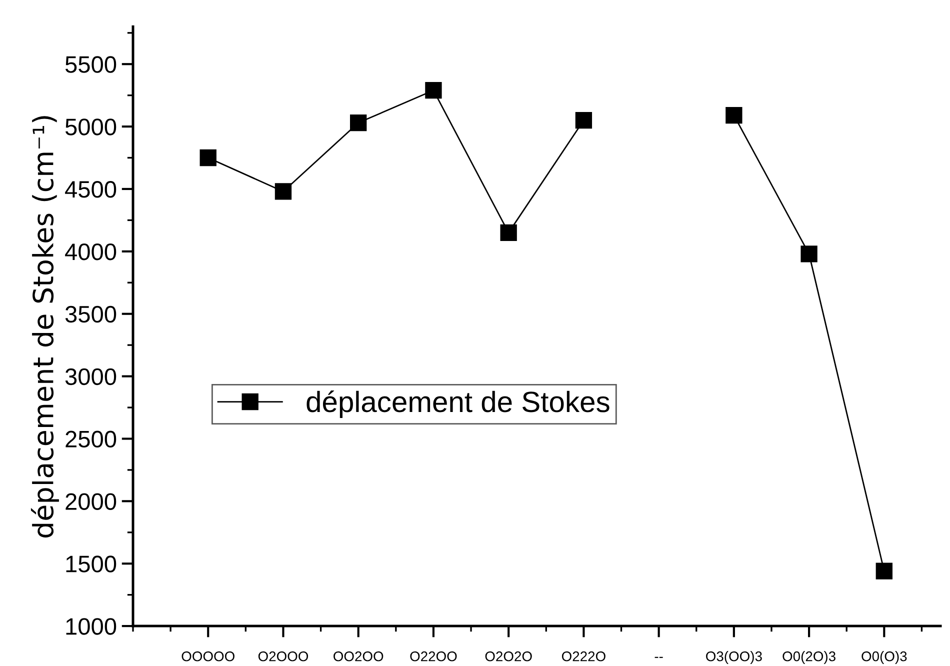 The image size is (950, 666). I want to click on x-tick-label: O222O, so click(584, 656).